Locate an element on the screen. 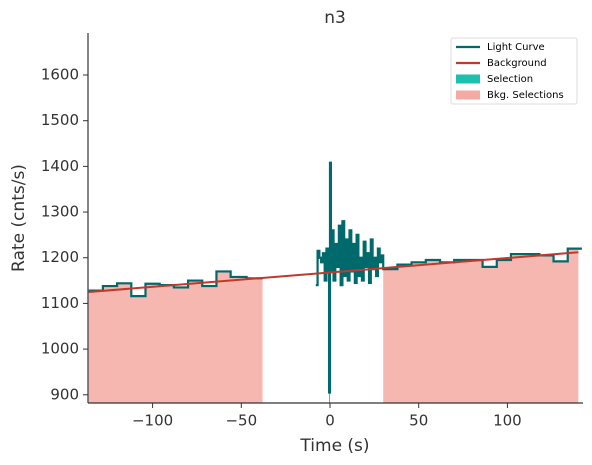 This screenshot has width=592, height=465. x-tick-label: 100 is located at coordinates (507, 421).